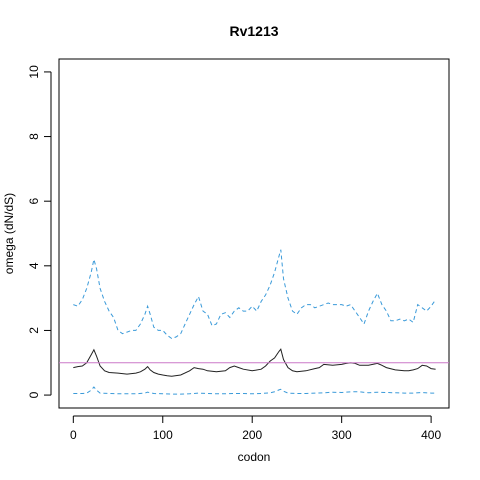  What do you see at coordinates (254, 457) in the screenshot?
I see `x-axis-label: codon` at bounding box center [254, 457].